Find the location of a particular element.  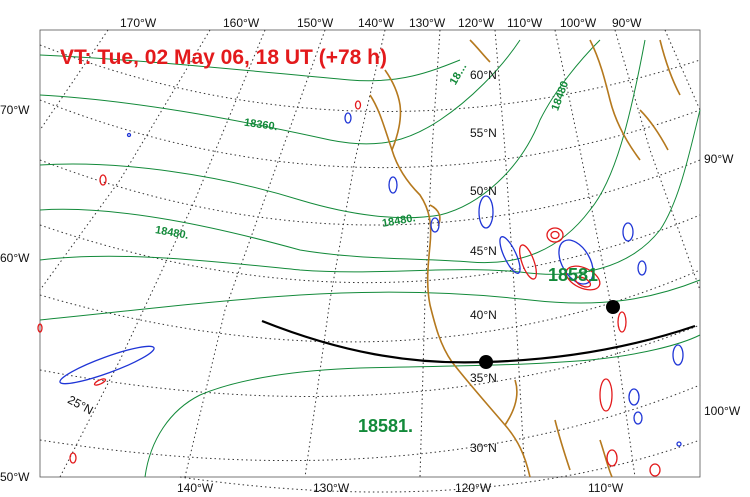

lat-label: 55°N is located at coordinates (483, 133).